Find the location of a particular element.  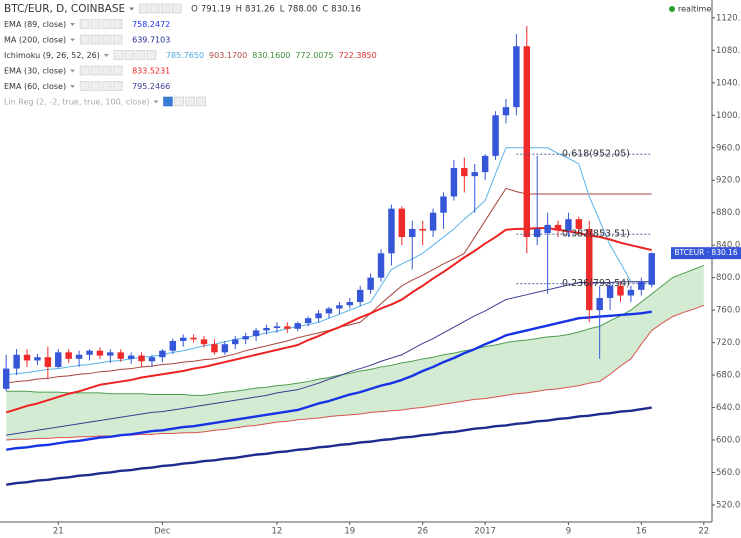

ohlc-label: C is located at coordinates (325, 10).